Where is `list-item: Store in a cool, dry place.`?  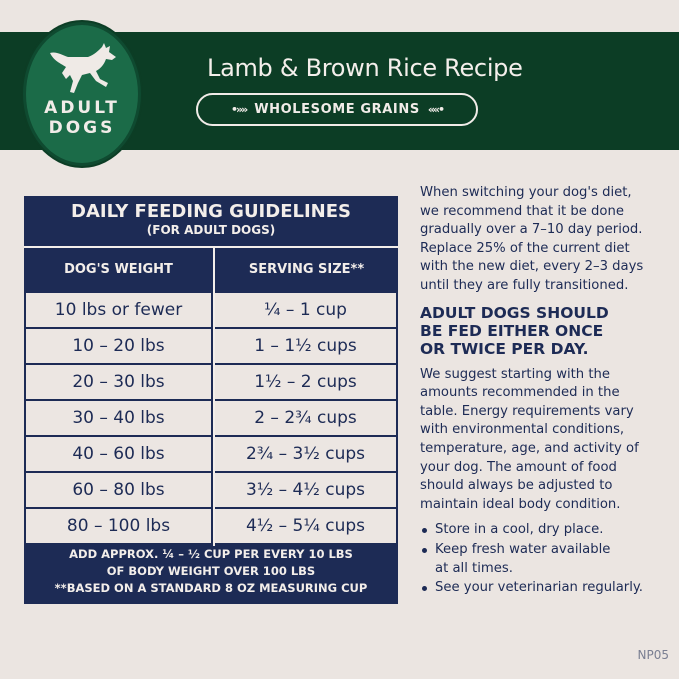 list-item: Store in a cool, dry place. is located at coordinates (545, 530).